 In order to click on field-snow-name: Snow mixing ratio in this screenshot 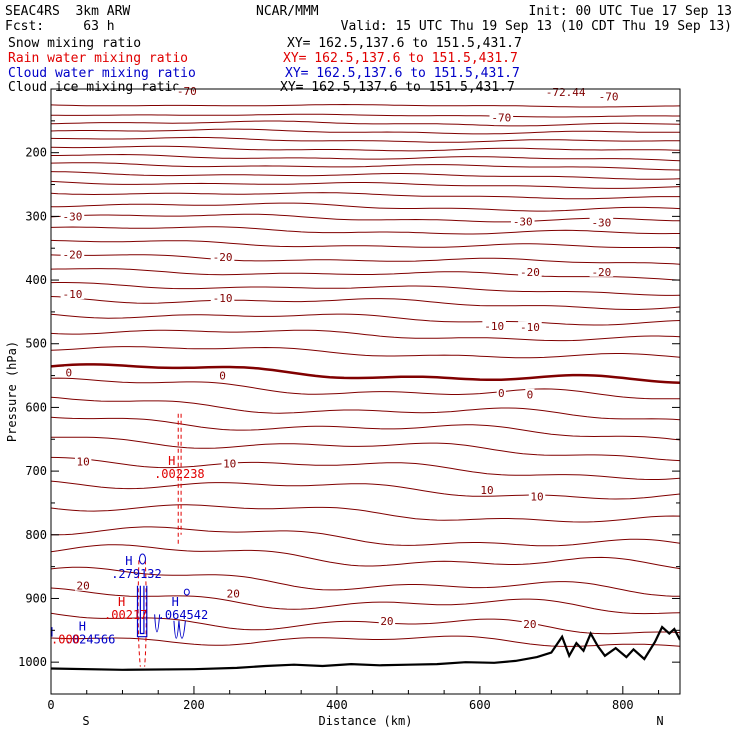, I will do `click(75, 43)`.